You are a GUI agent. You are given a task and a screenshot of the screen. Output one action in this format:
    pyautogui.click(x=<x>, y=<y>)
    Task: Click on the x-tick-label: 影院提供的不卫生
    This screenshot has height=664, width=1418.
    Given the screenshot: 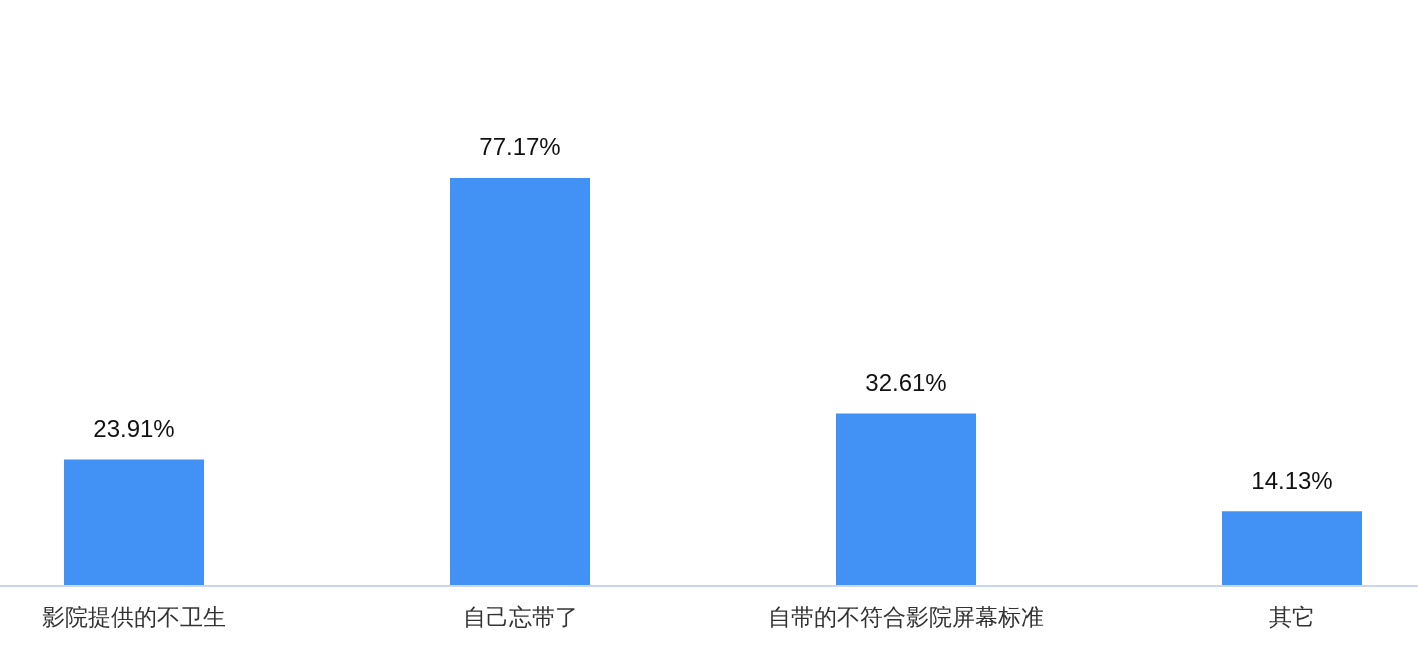 What is the action you would take?
    pyautogui.click(x=134, y=617)
    